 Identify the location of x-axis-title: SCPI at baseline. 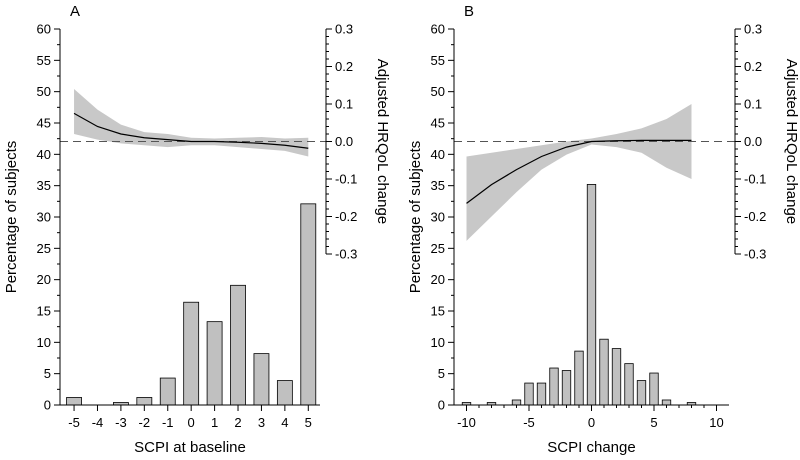
(190, 447).